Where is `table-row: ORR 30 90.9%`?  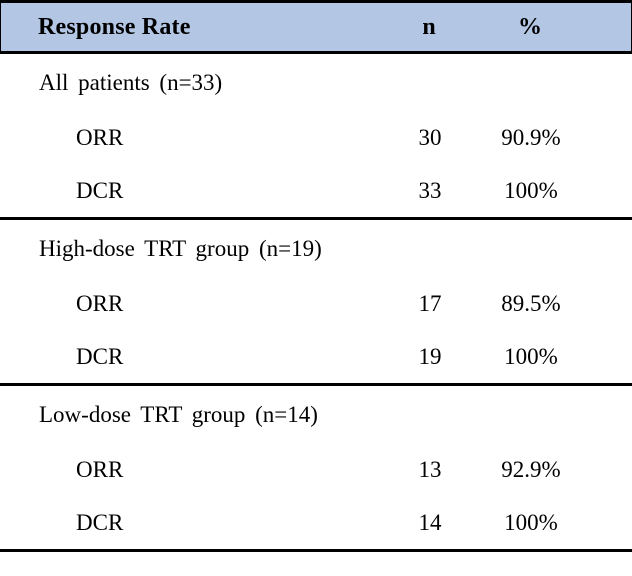 table-row: ORR 30 90.9% is located at coordinates (316, 137).